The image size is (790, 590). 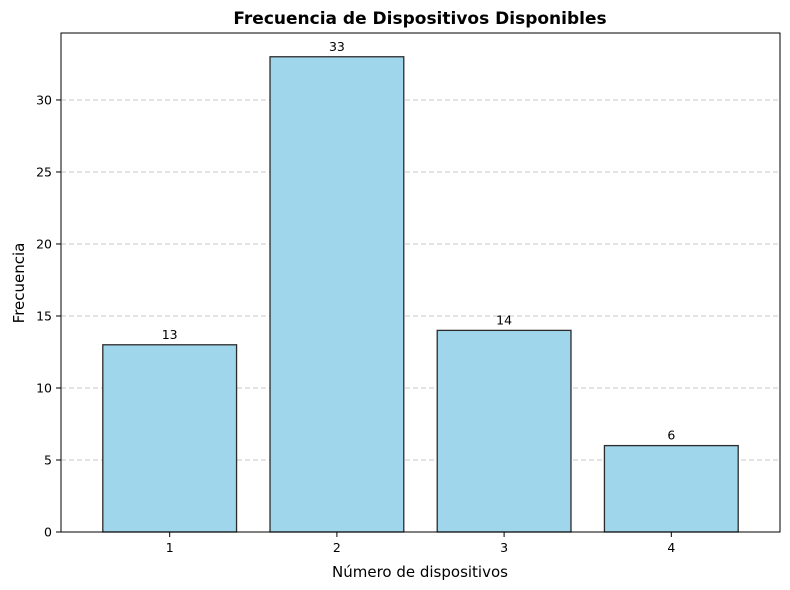 What do you see at coordinates (504, 319) in the screenshot?
I see `data-label: 14` at bounding box center [504, 319].